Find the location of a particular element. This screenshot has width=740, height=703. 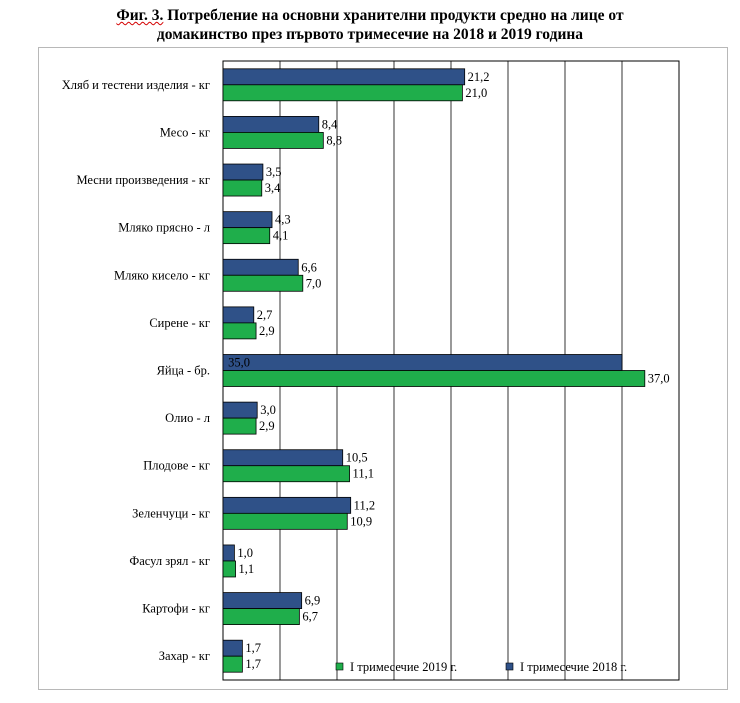

data-label-2019: 4,1 is located at coordinates (281, 236).